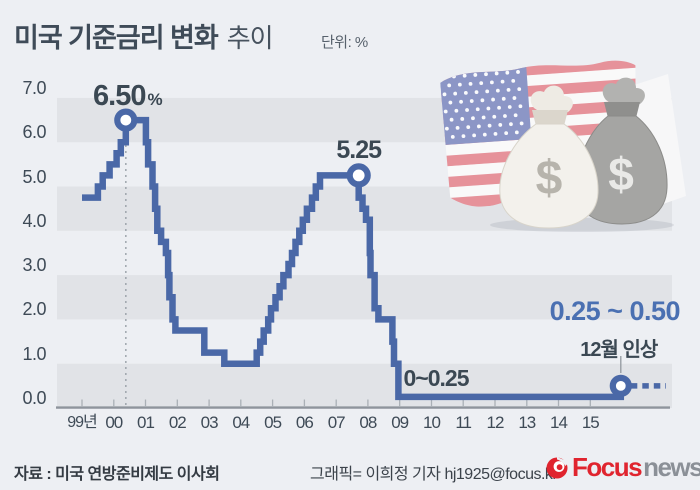 This screenshot has height=490, width=700. What do you see at coordinates (527, 422) in the screenshot?
I see `x-tick-label: 13` at bounding box center [527, 422].